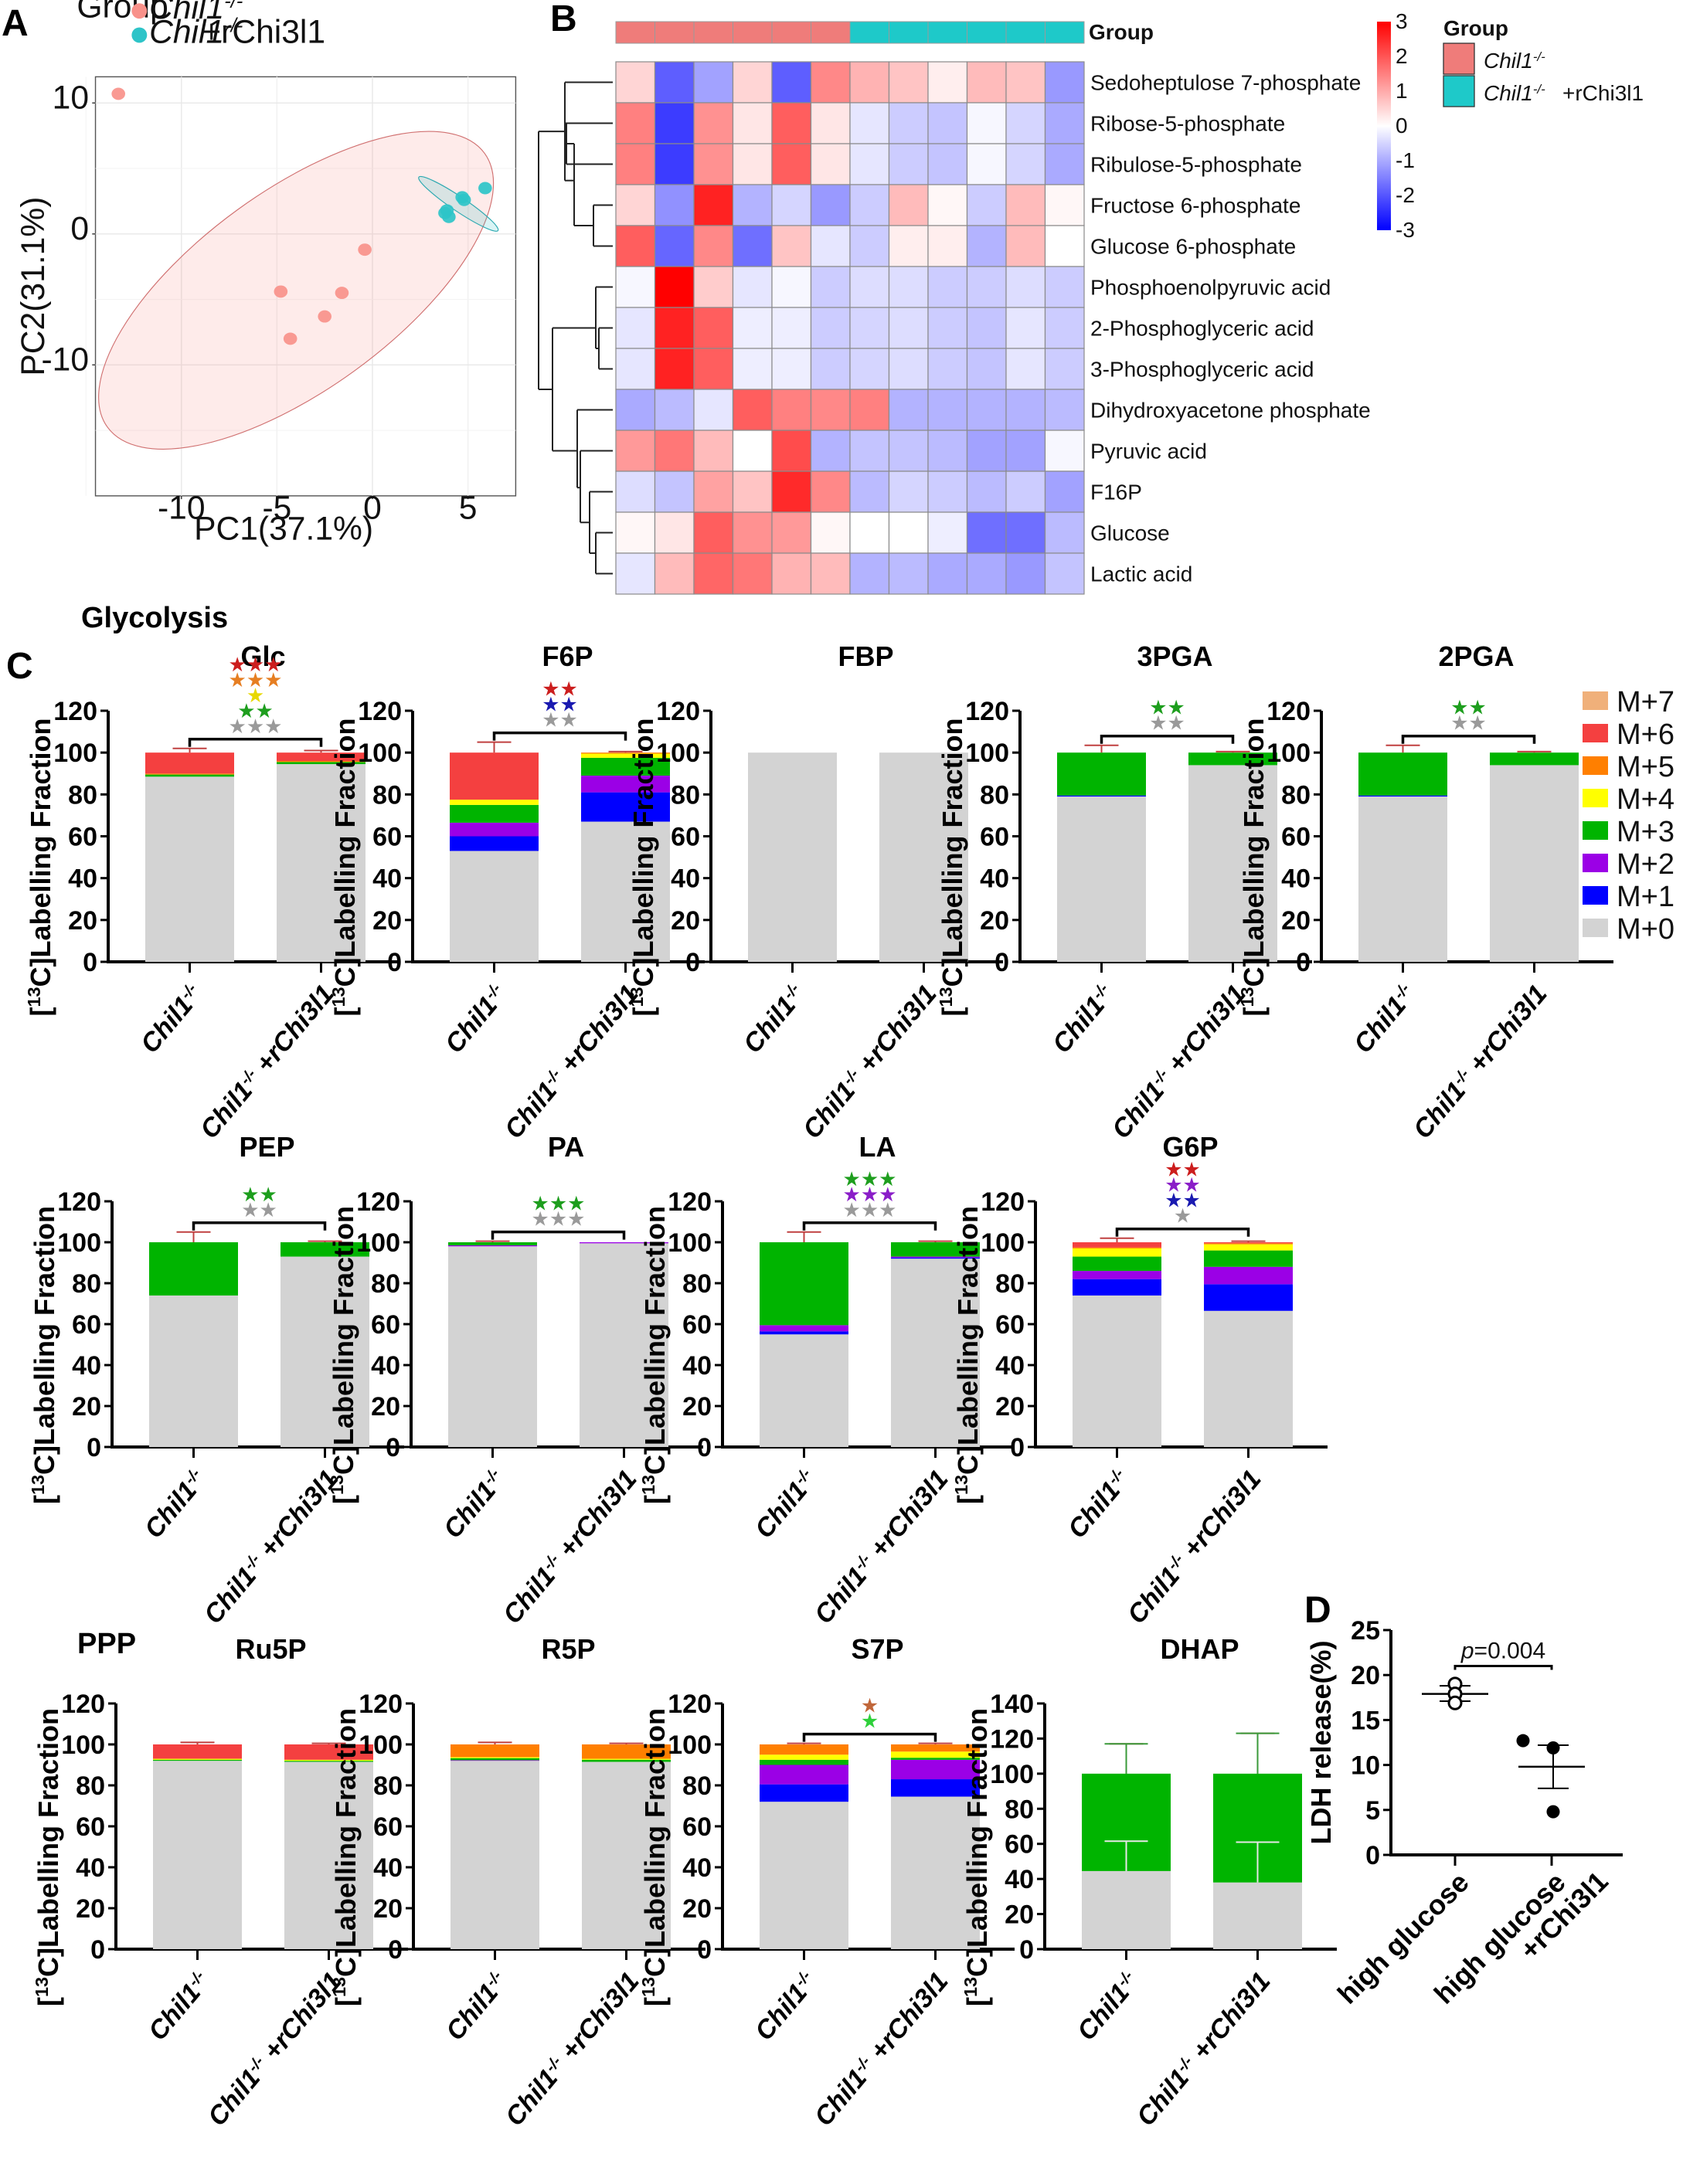  Describe the element at coordinates (697, 1325) in the screenshot. I see `chart-ytick-label: 60` at that location.